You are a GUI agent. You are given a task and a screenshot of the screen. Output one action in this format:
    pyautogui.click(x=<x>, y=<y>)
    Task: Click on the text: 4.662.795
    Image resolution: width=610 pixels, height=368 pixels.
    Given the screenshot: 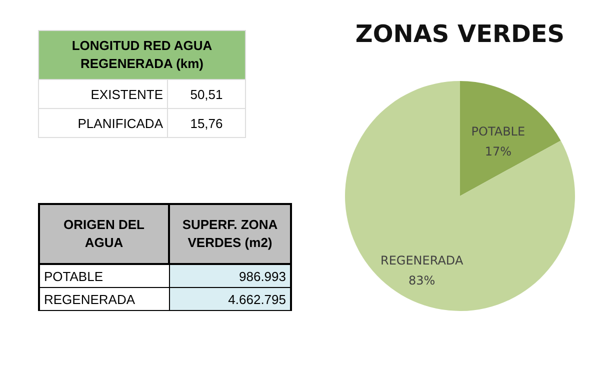 What is the action you would take?
    pyautogui.click(x=230, y=299)
    